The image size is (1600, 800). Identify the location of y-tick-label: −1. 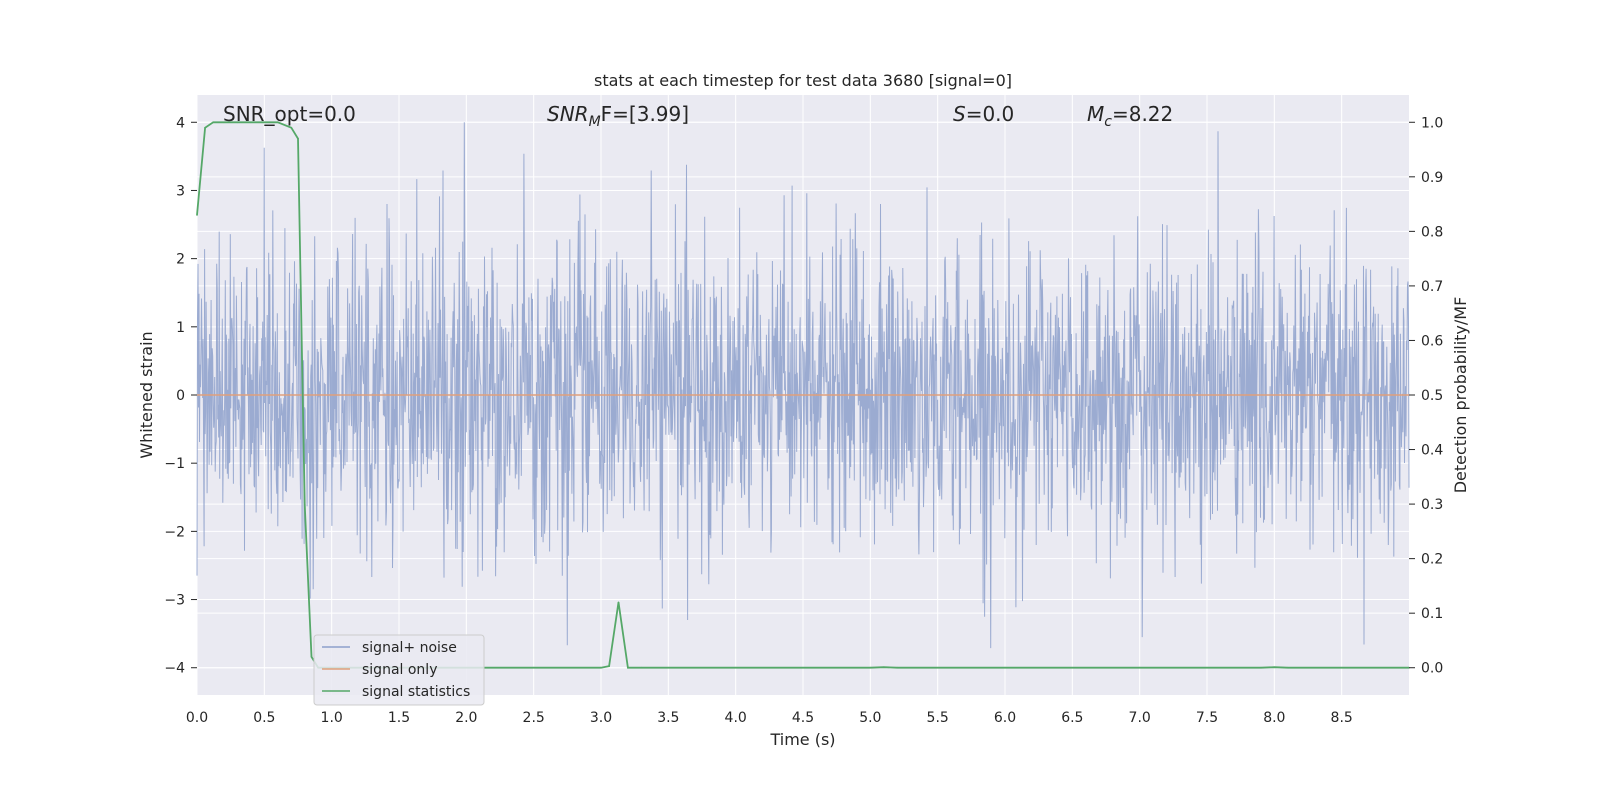
(174, 464).